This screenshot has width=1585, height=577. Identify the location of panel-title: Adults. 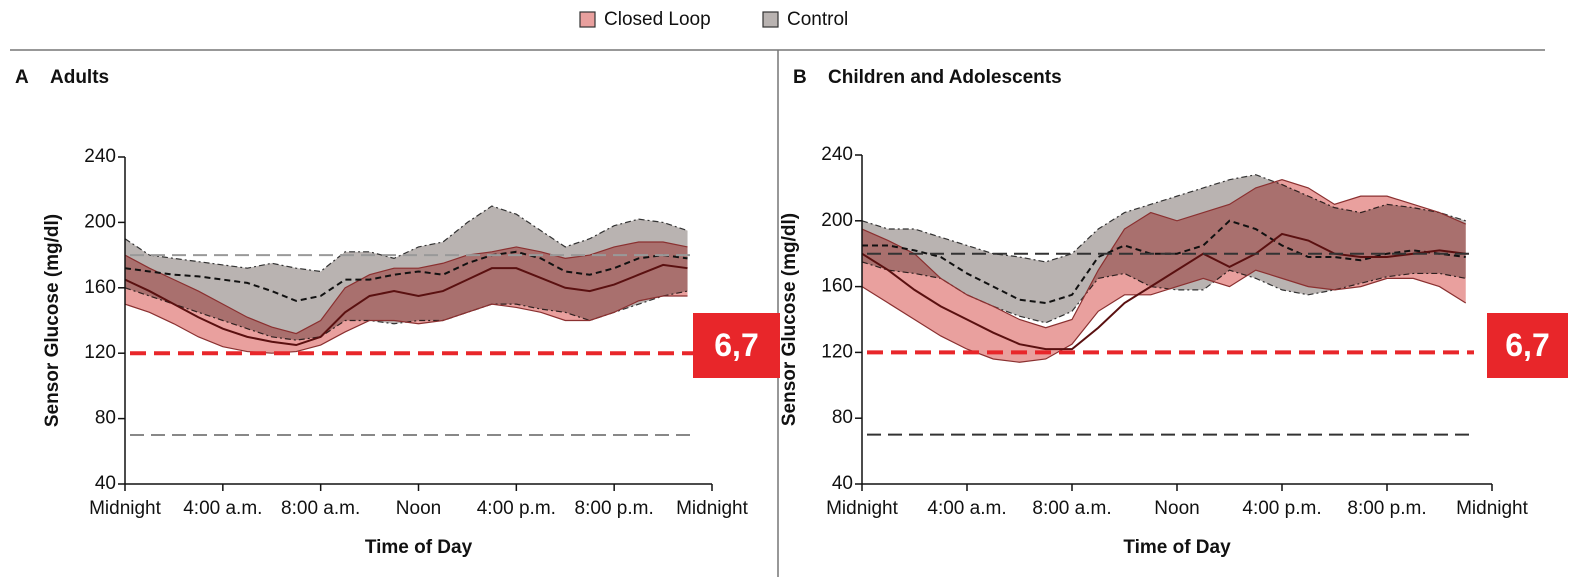
(79, 77).